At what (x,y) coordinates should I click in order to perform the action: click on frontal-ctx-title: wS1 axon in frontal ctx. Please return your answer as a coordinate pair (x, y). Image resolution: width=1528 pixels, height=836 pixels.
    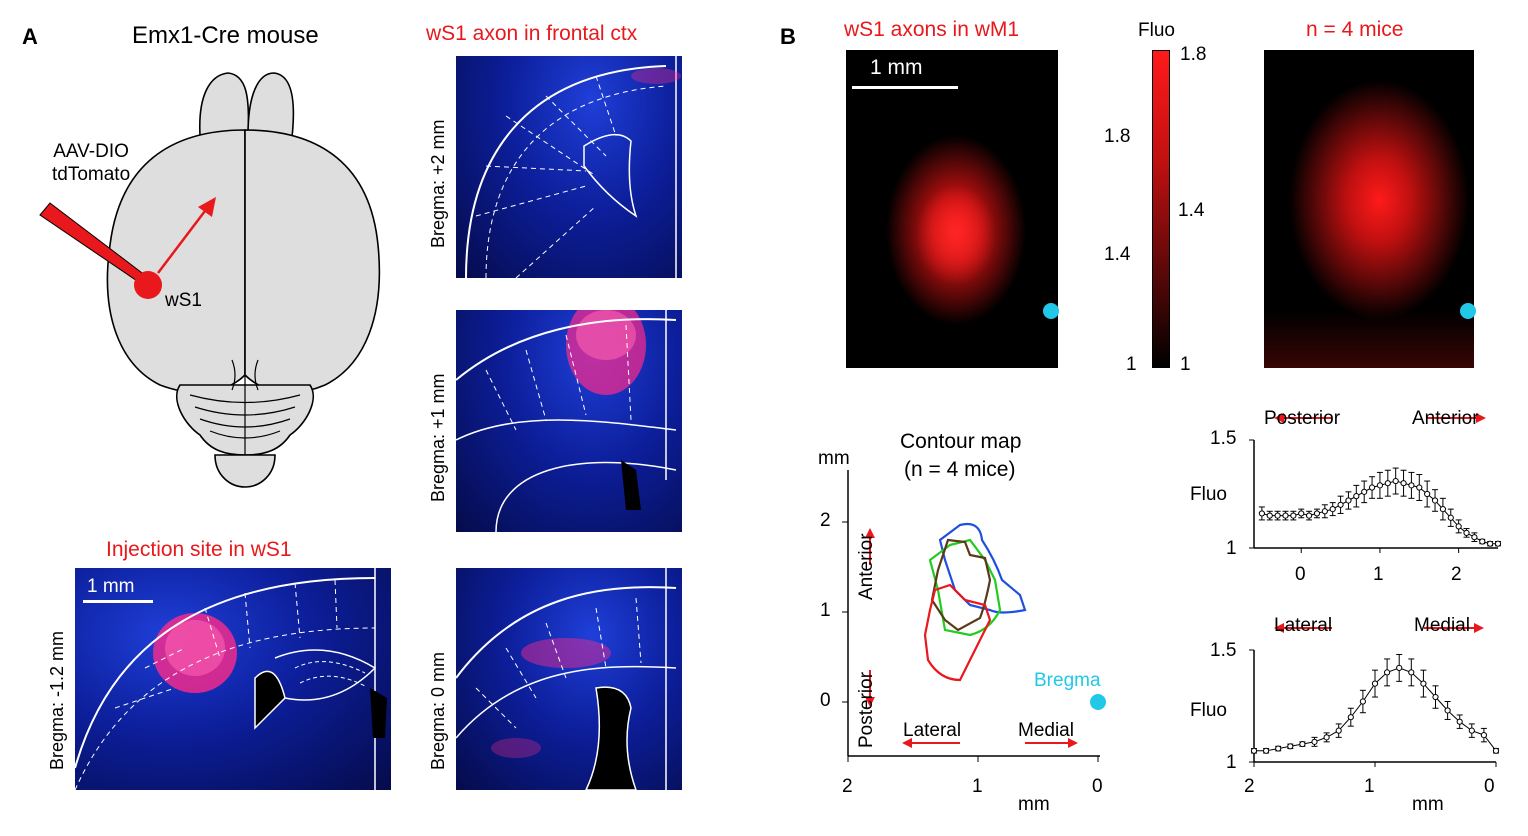
    Looking at the image, I should click on (532, 33).